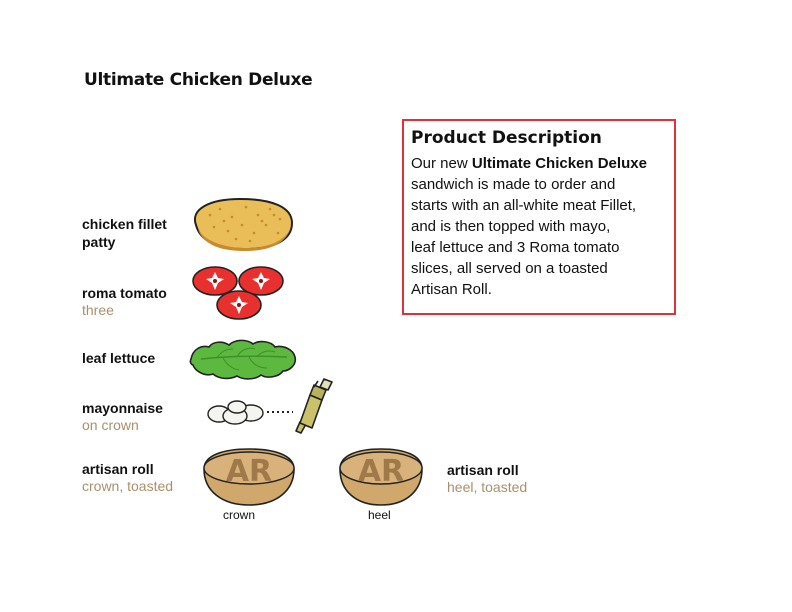 This screenshot has width=792, height=612. I want to click on label-roma-tomato: roma tomato three, so click(124, 301).